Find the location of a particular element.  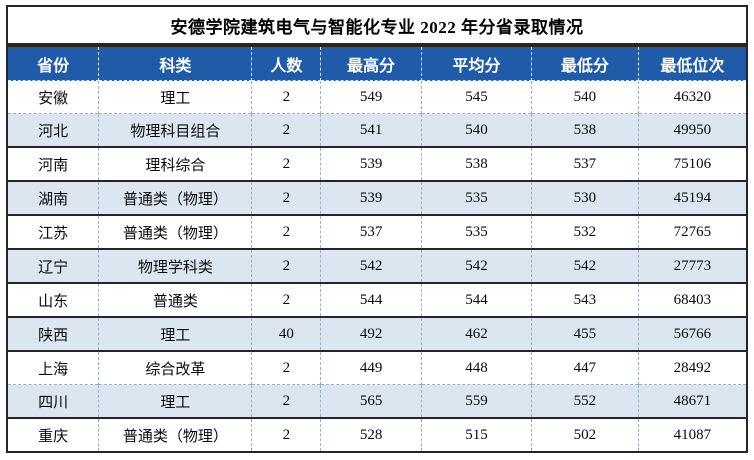

table-row: 辽宁 物理学科类 2 542 542 542 27773 is located at coordinates (377, 266).